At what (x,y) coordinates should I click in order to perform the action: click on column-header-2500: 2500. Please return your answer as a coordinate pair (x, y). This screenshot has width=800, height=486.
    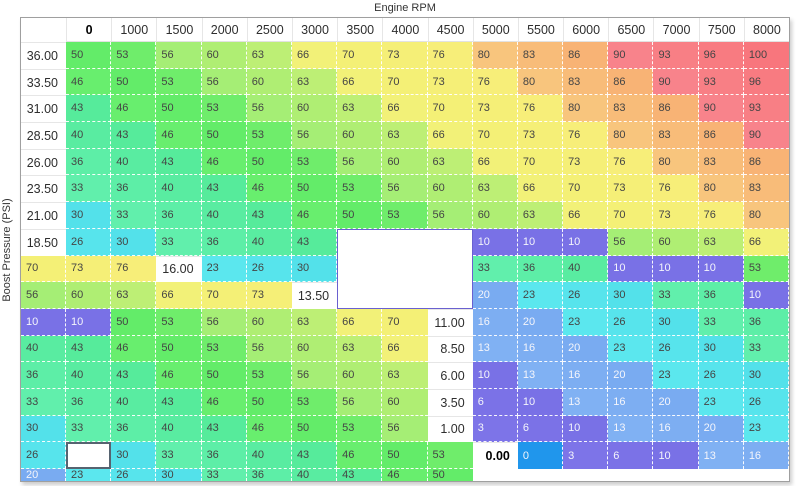
    Looking at the image, I should click on (269, 30).